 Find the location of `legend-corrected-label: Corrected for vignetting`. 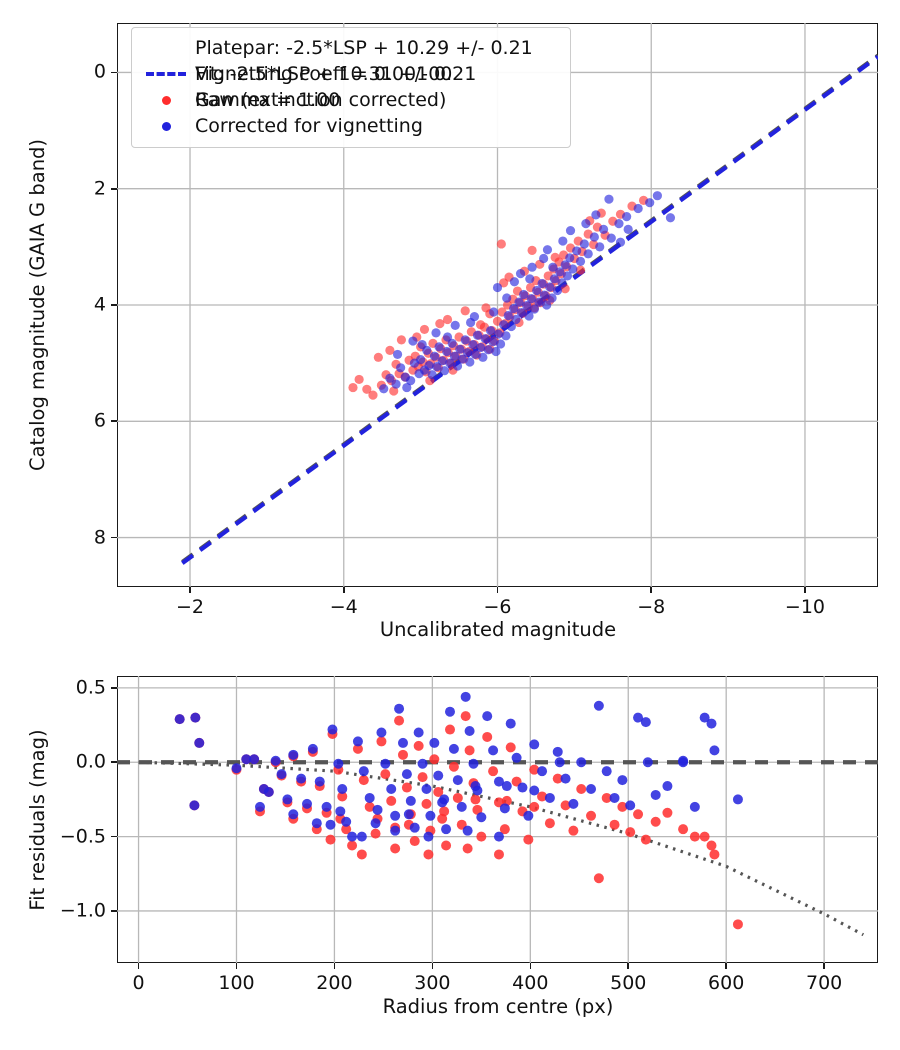

legend-corrected-label: Corrected for vignetting is located at coordinates (309, 125).